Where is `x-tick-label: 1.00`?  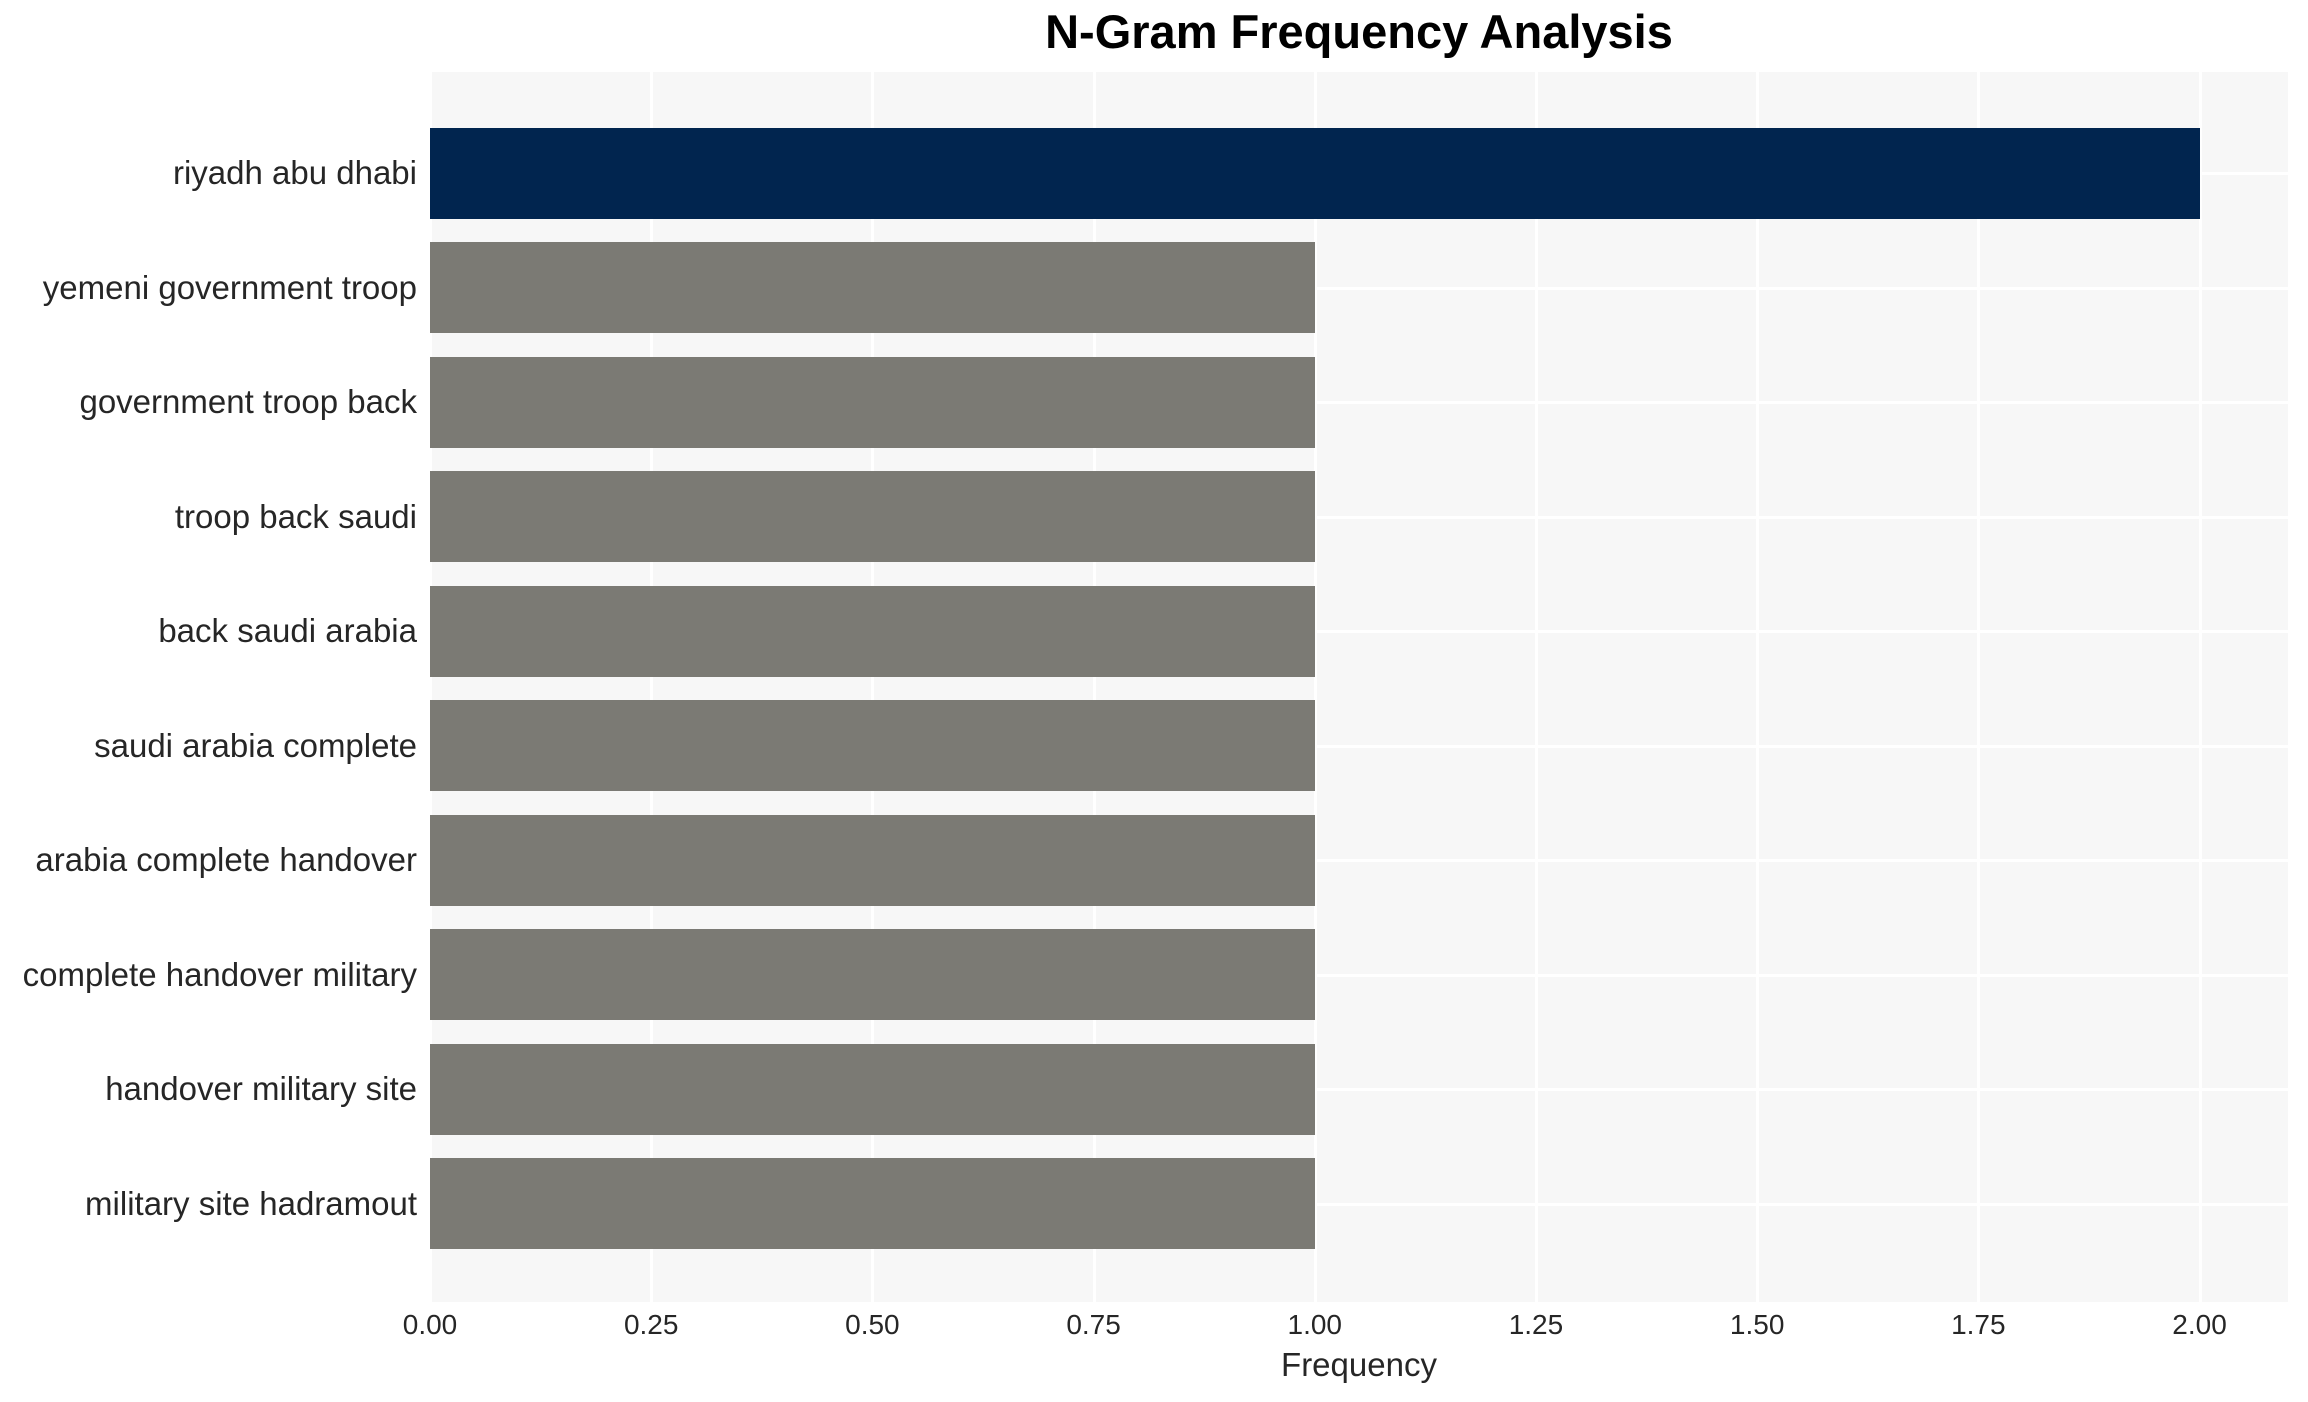 x-tick-label: 1.00 is located at coordinates (1315, 1324).